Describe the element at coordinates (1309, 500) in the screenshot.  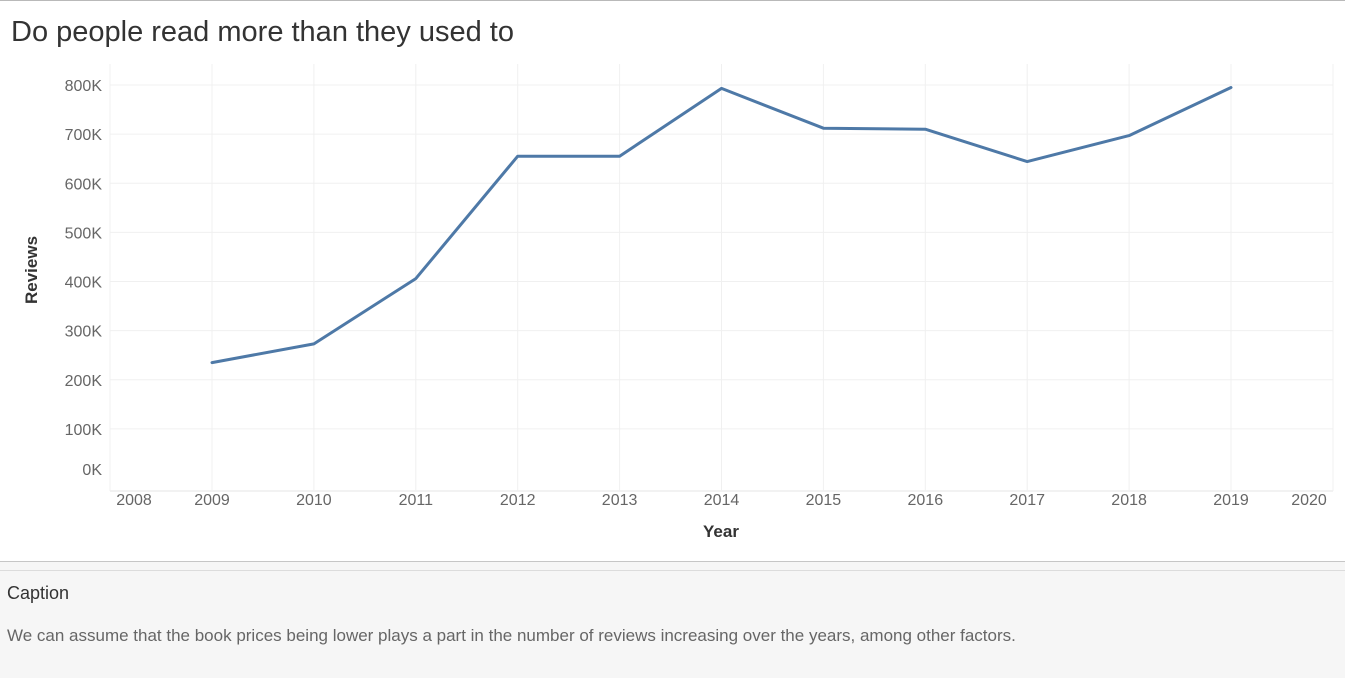
I see `x-tick-label: 2020` at that location.